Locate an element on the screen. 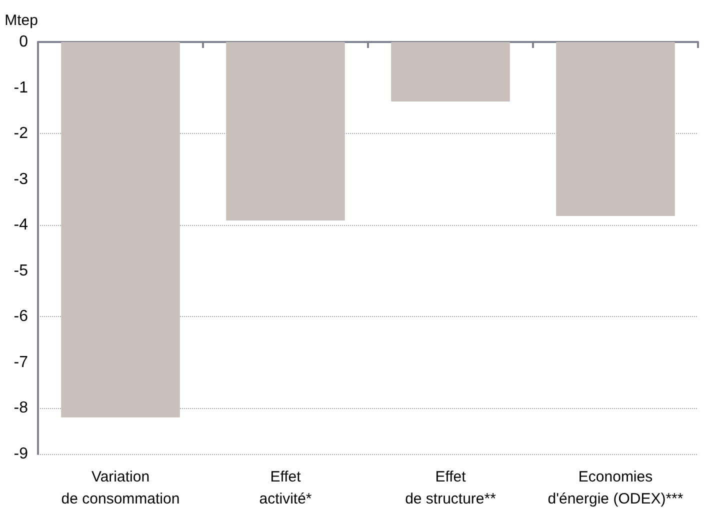 Image resolution: width=706 pixels, height=512 pixels. x-tick-label: Economies d'énergie (ODEX)*** is located at coordinates (616, 488).